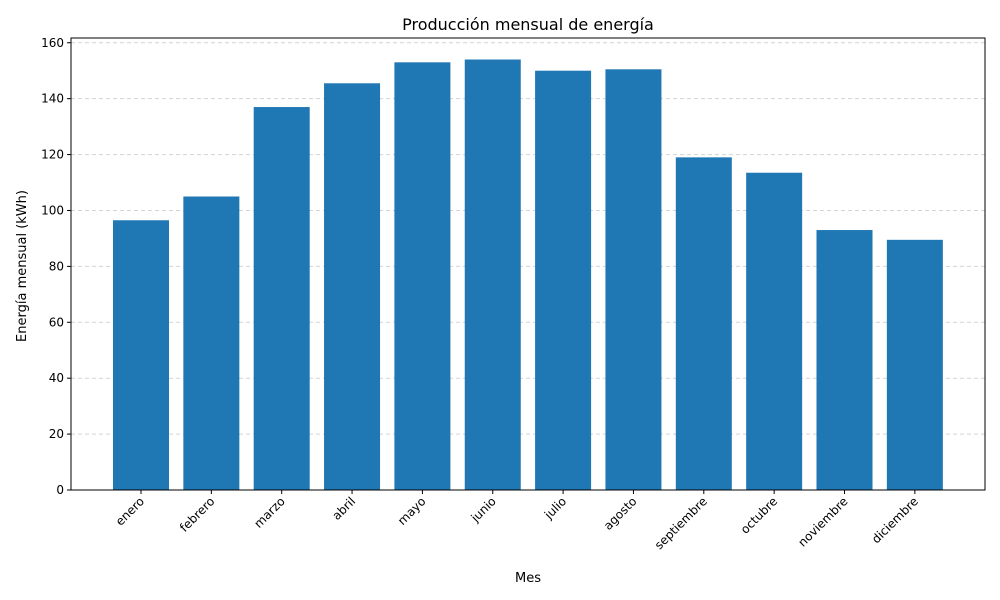 Image resolution: width=1000 pixels, height=600 pixels. What do you see at coordinates (528, 24) in the screenshot?
I see `chart-title: Producción mensual de energía` at bounding box center [528, 24].